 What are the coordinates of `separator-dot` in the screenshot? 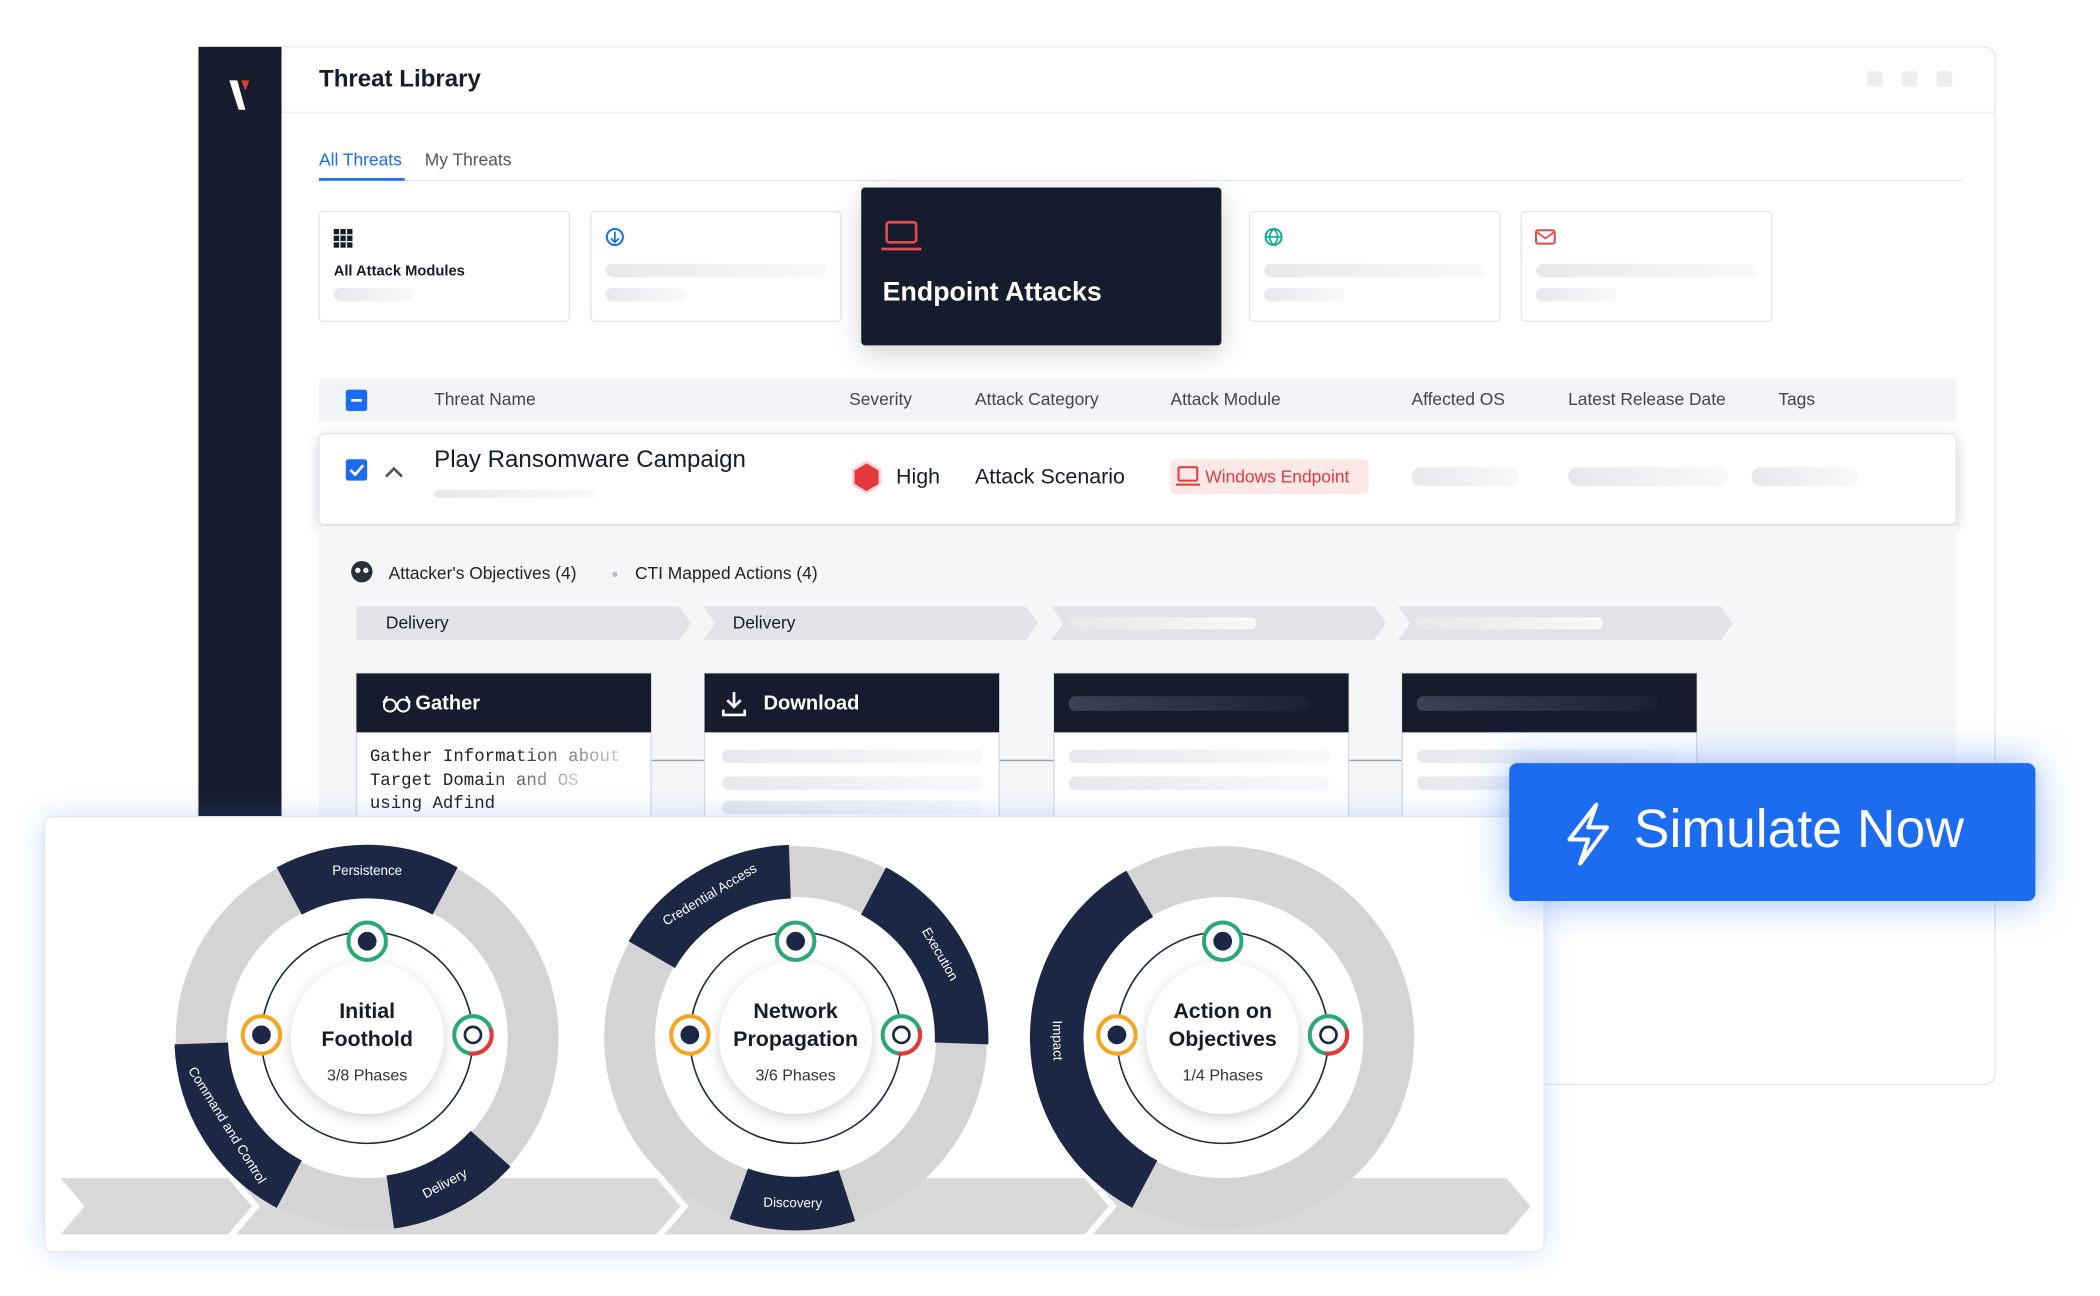 It's located at (615, 574).